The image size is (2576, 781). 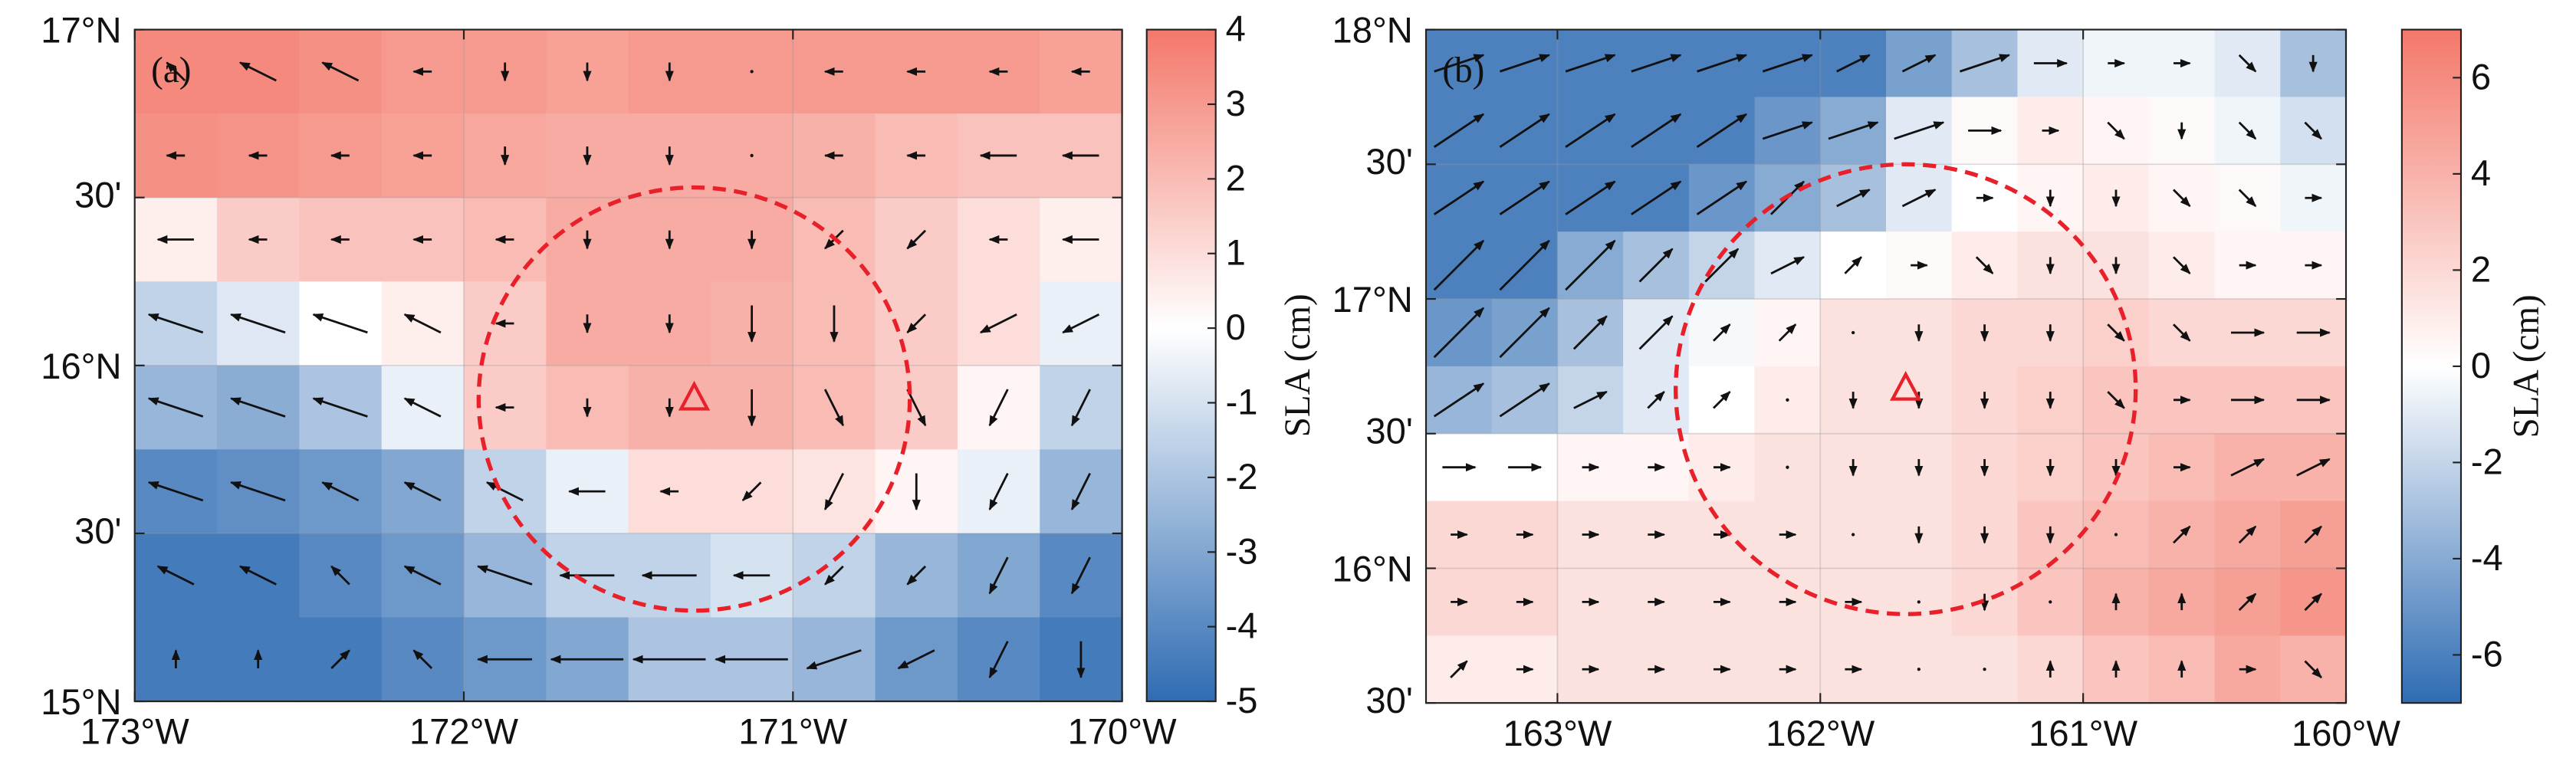 What do you see at coordinates (1821, 733) in the screenshot?
I see `x-tick-label: 162°W` at bounding box center [1821, 733].